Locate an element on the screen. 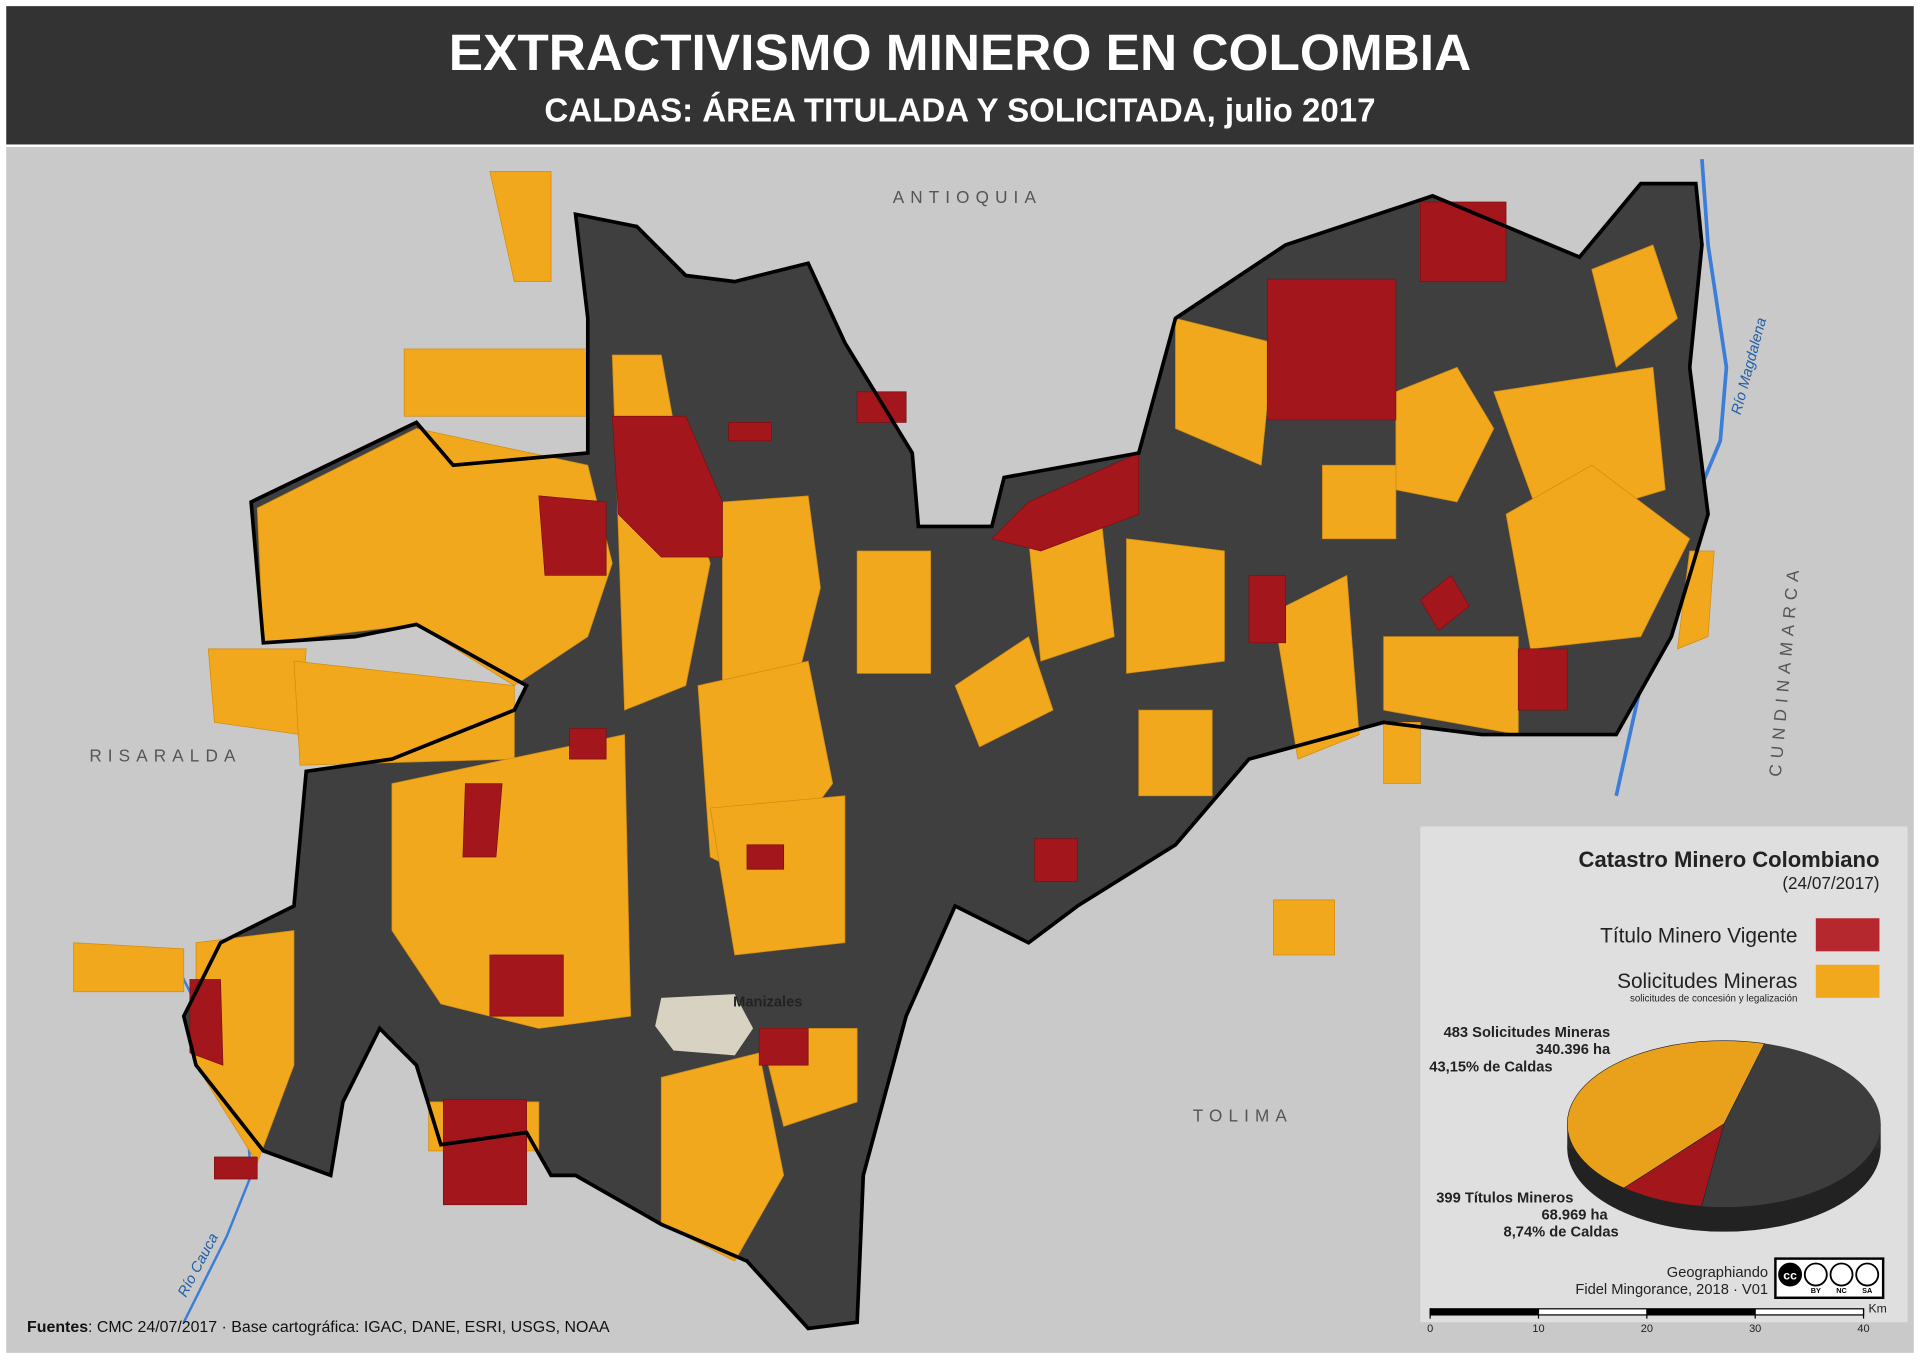 This screenshot has width=1920, height=1359. pie-label: 43,15% de Caldas is located at coordinates (1490, 1067).